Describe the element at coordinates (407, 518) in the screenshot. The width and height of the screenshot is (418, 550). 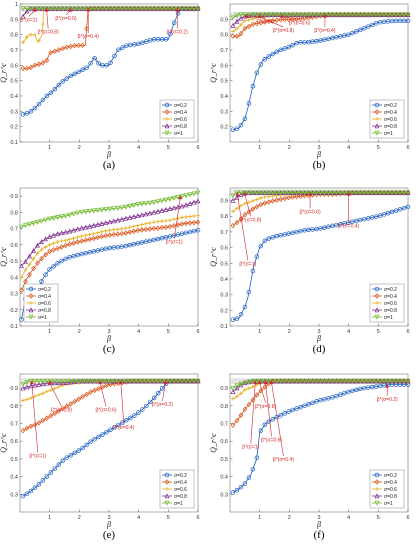
I see `x-tick-label: 6` at that location.